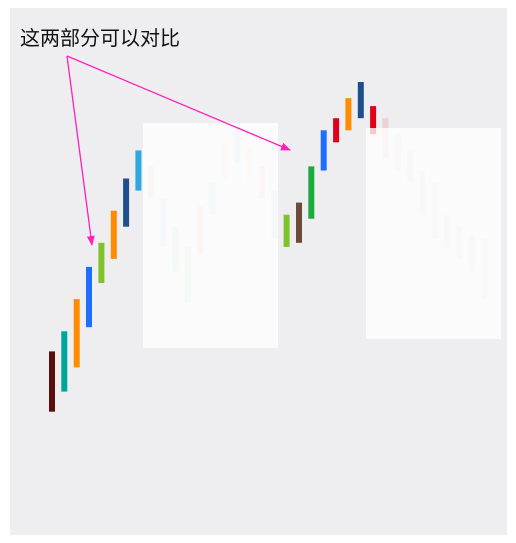  What do you see at coordinates (100, 38) in the screenshot?
I see `annotation-text: 这两部分可以对比` at bounding box center [100, 38].